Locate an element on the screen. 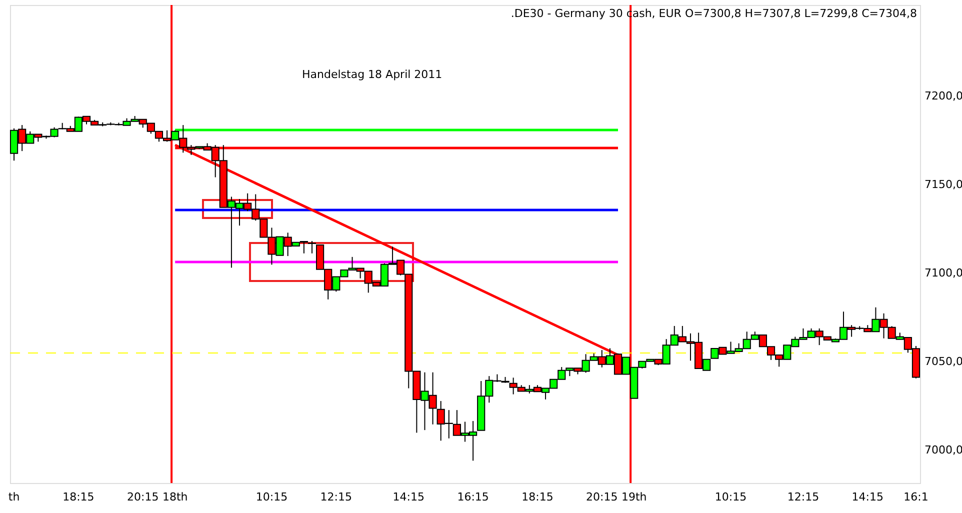  x-tick-label: 18th is located at coordinates (175, 497).